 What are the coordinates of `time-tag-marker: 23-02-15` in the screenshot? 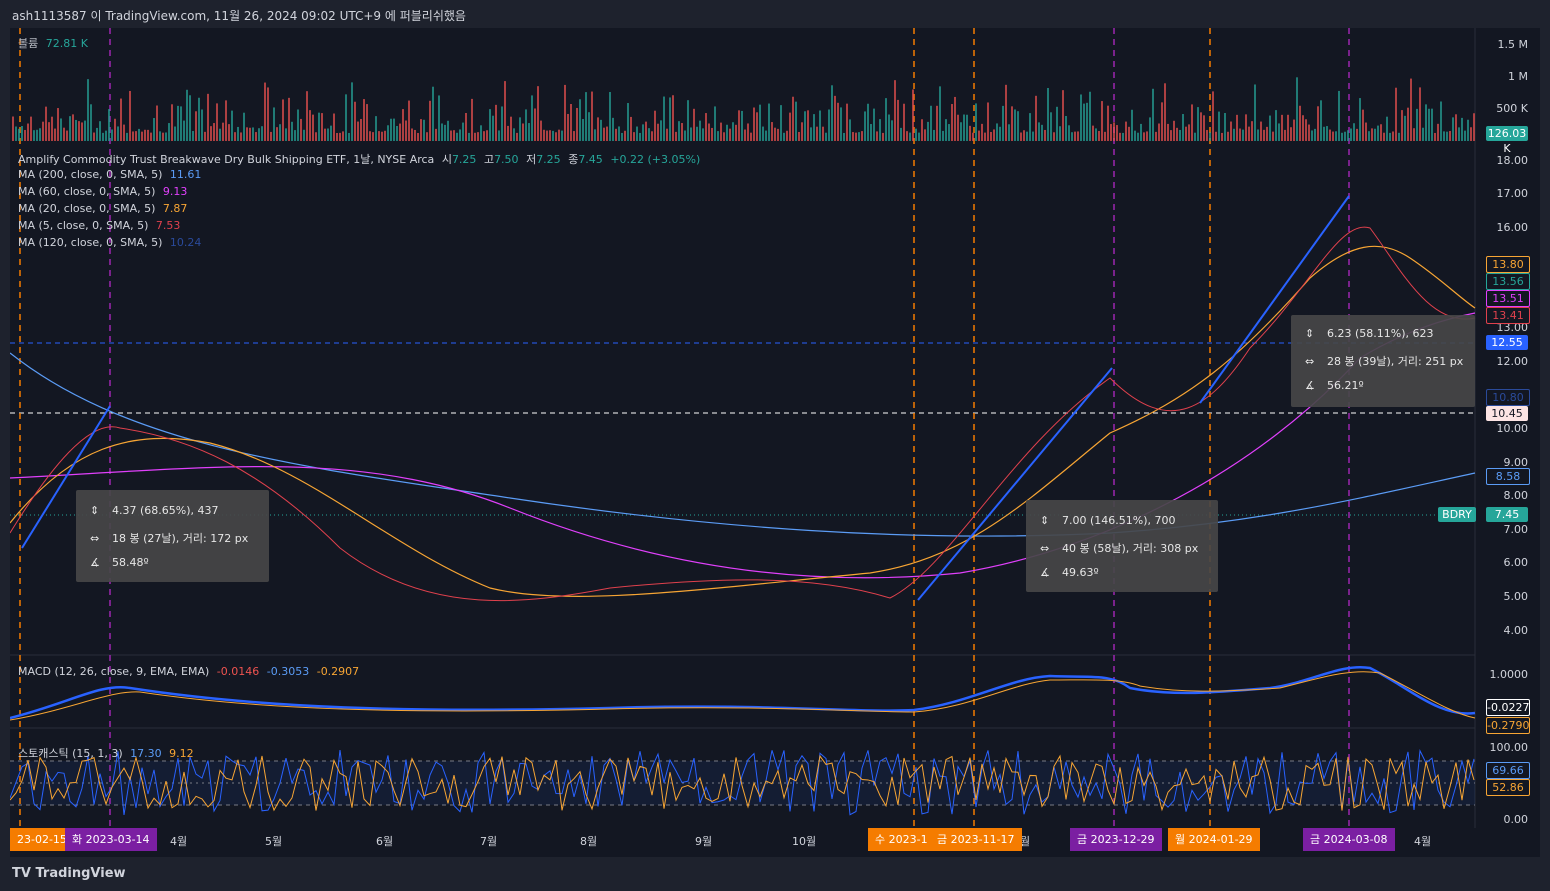 It's located at (42, 839).